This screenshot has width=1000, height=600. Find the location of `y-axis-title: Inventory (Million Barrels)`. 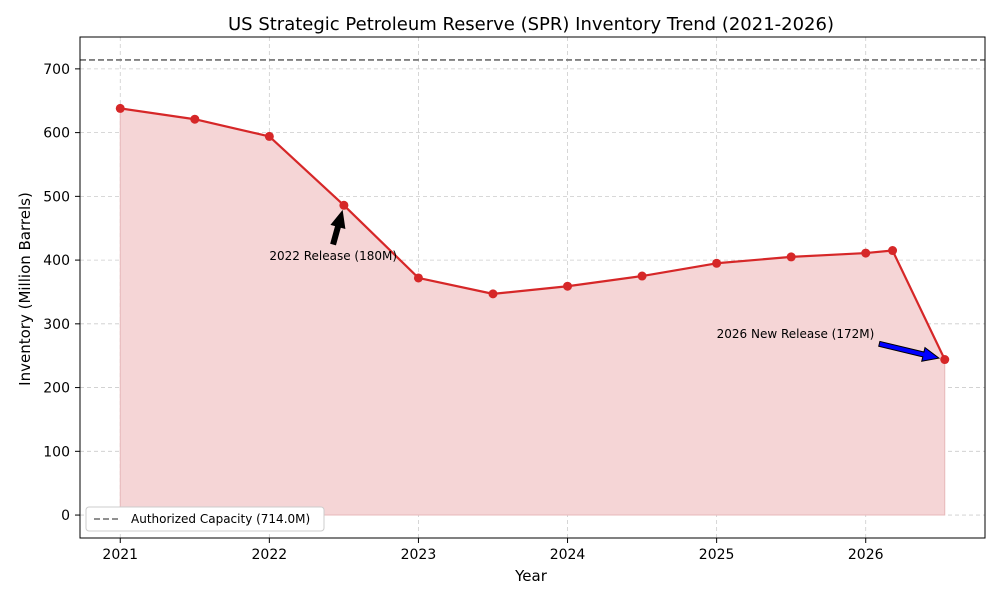

y-axis-title: Inventory (Million Barrels) is located at coordinates (25, 289).